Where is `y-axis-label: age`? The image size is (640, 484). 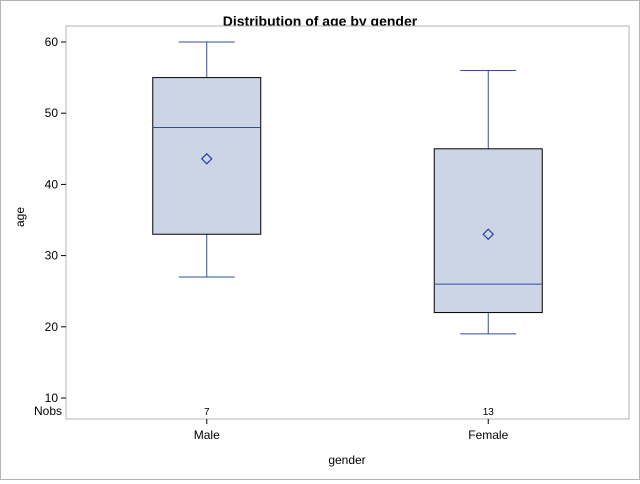
y-axis-label: age is located at coordinates (20, 217).